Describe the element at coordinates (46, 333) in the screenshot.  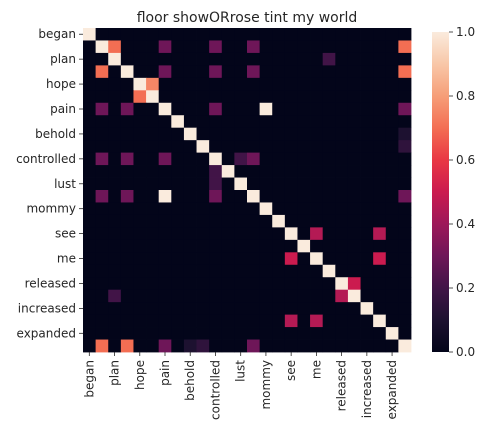
I see `y-tick-label: expanded` at that location.